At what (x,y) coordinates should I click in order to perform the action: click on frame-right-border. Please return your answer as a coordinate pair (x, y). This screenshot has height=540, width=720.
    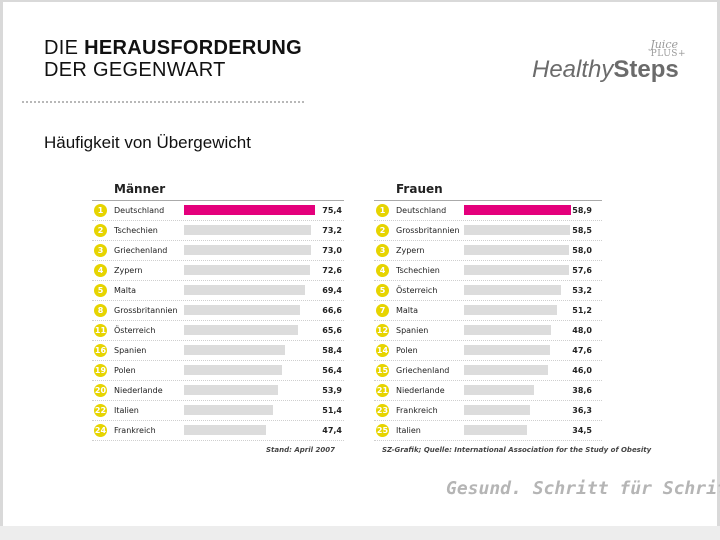
    Looking at the image, I should click on (718, 270).